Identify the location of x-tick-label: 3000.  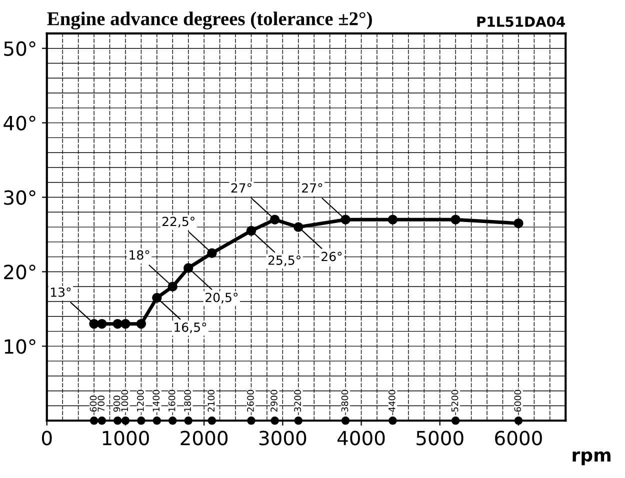
(282, 438).